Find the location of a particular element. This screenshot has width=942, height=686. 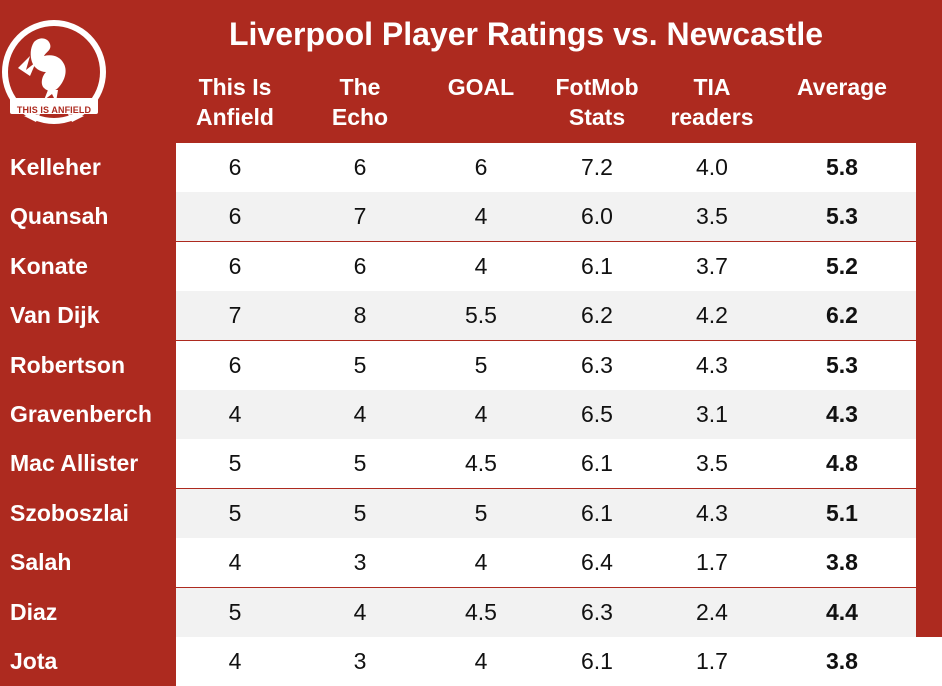

column-header-line2: Stats is located at coordinates (597, 117).